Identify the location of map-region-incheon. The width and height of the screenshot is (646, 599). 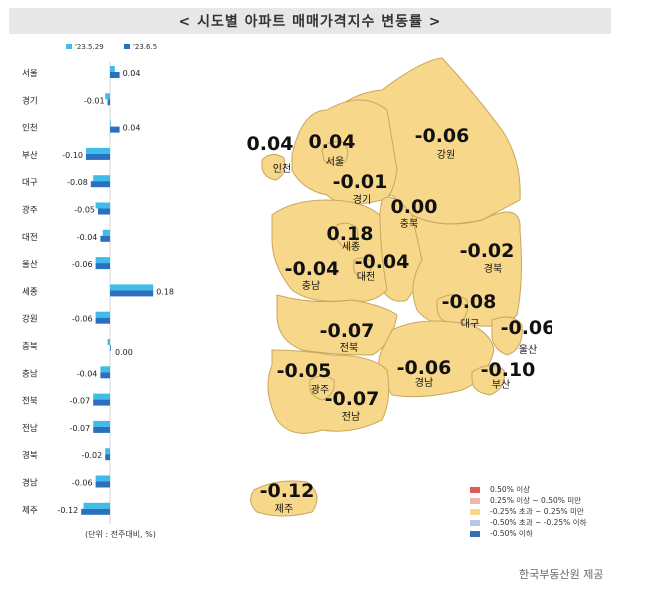
(273, 167).